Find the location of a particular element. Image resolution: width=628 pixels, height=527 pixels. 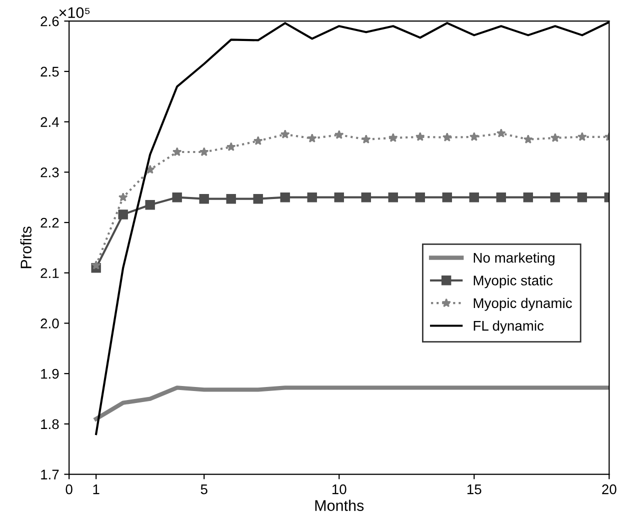

legend-label: FL dynamic is located at coordinates (509, 327).